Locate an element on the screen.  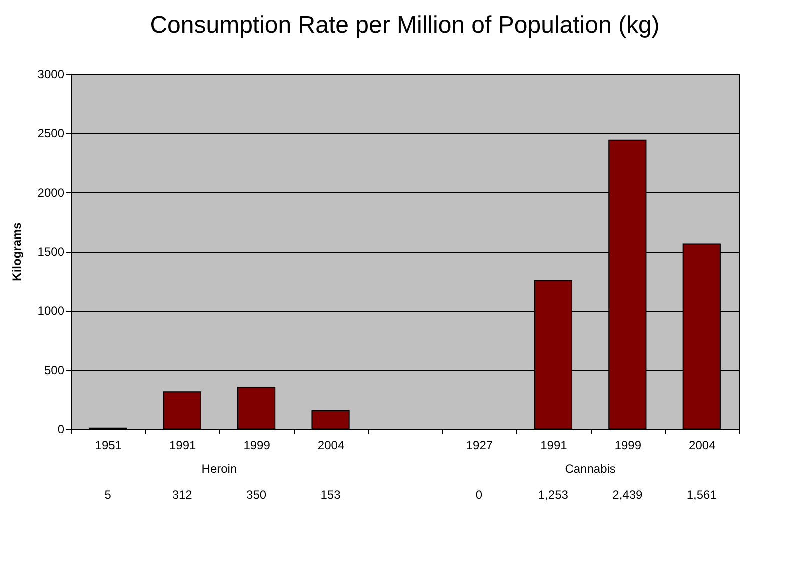
data-label: 2,439 is located at coordinates (628, 495).